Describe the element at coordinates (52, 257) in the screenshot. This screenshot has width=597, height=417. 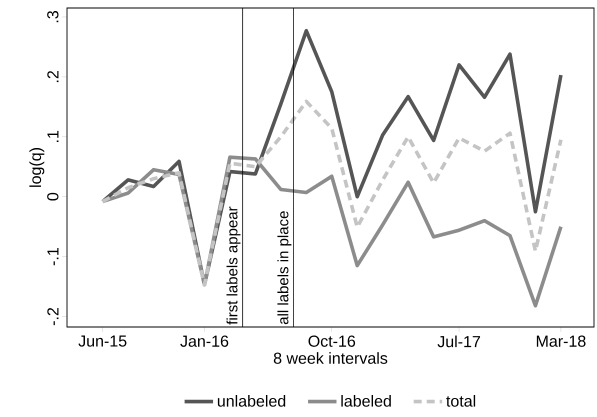
I see `y-tick-label: -.1` at that location.